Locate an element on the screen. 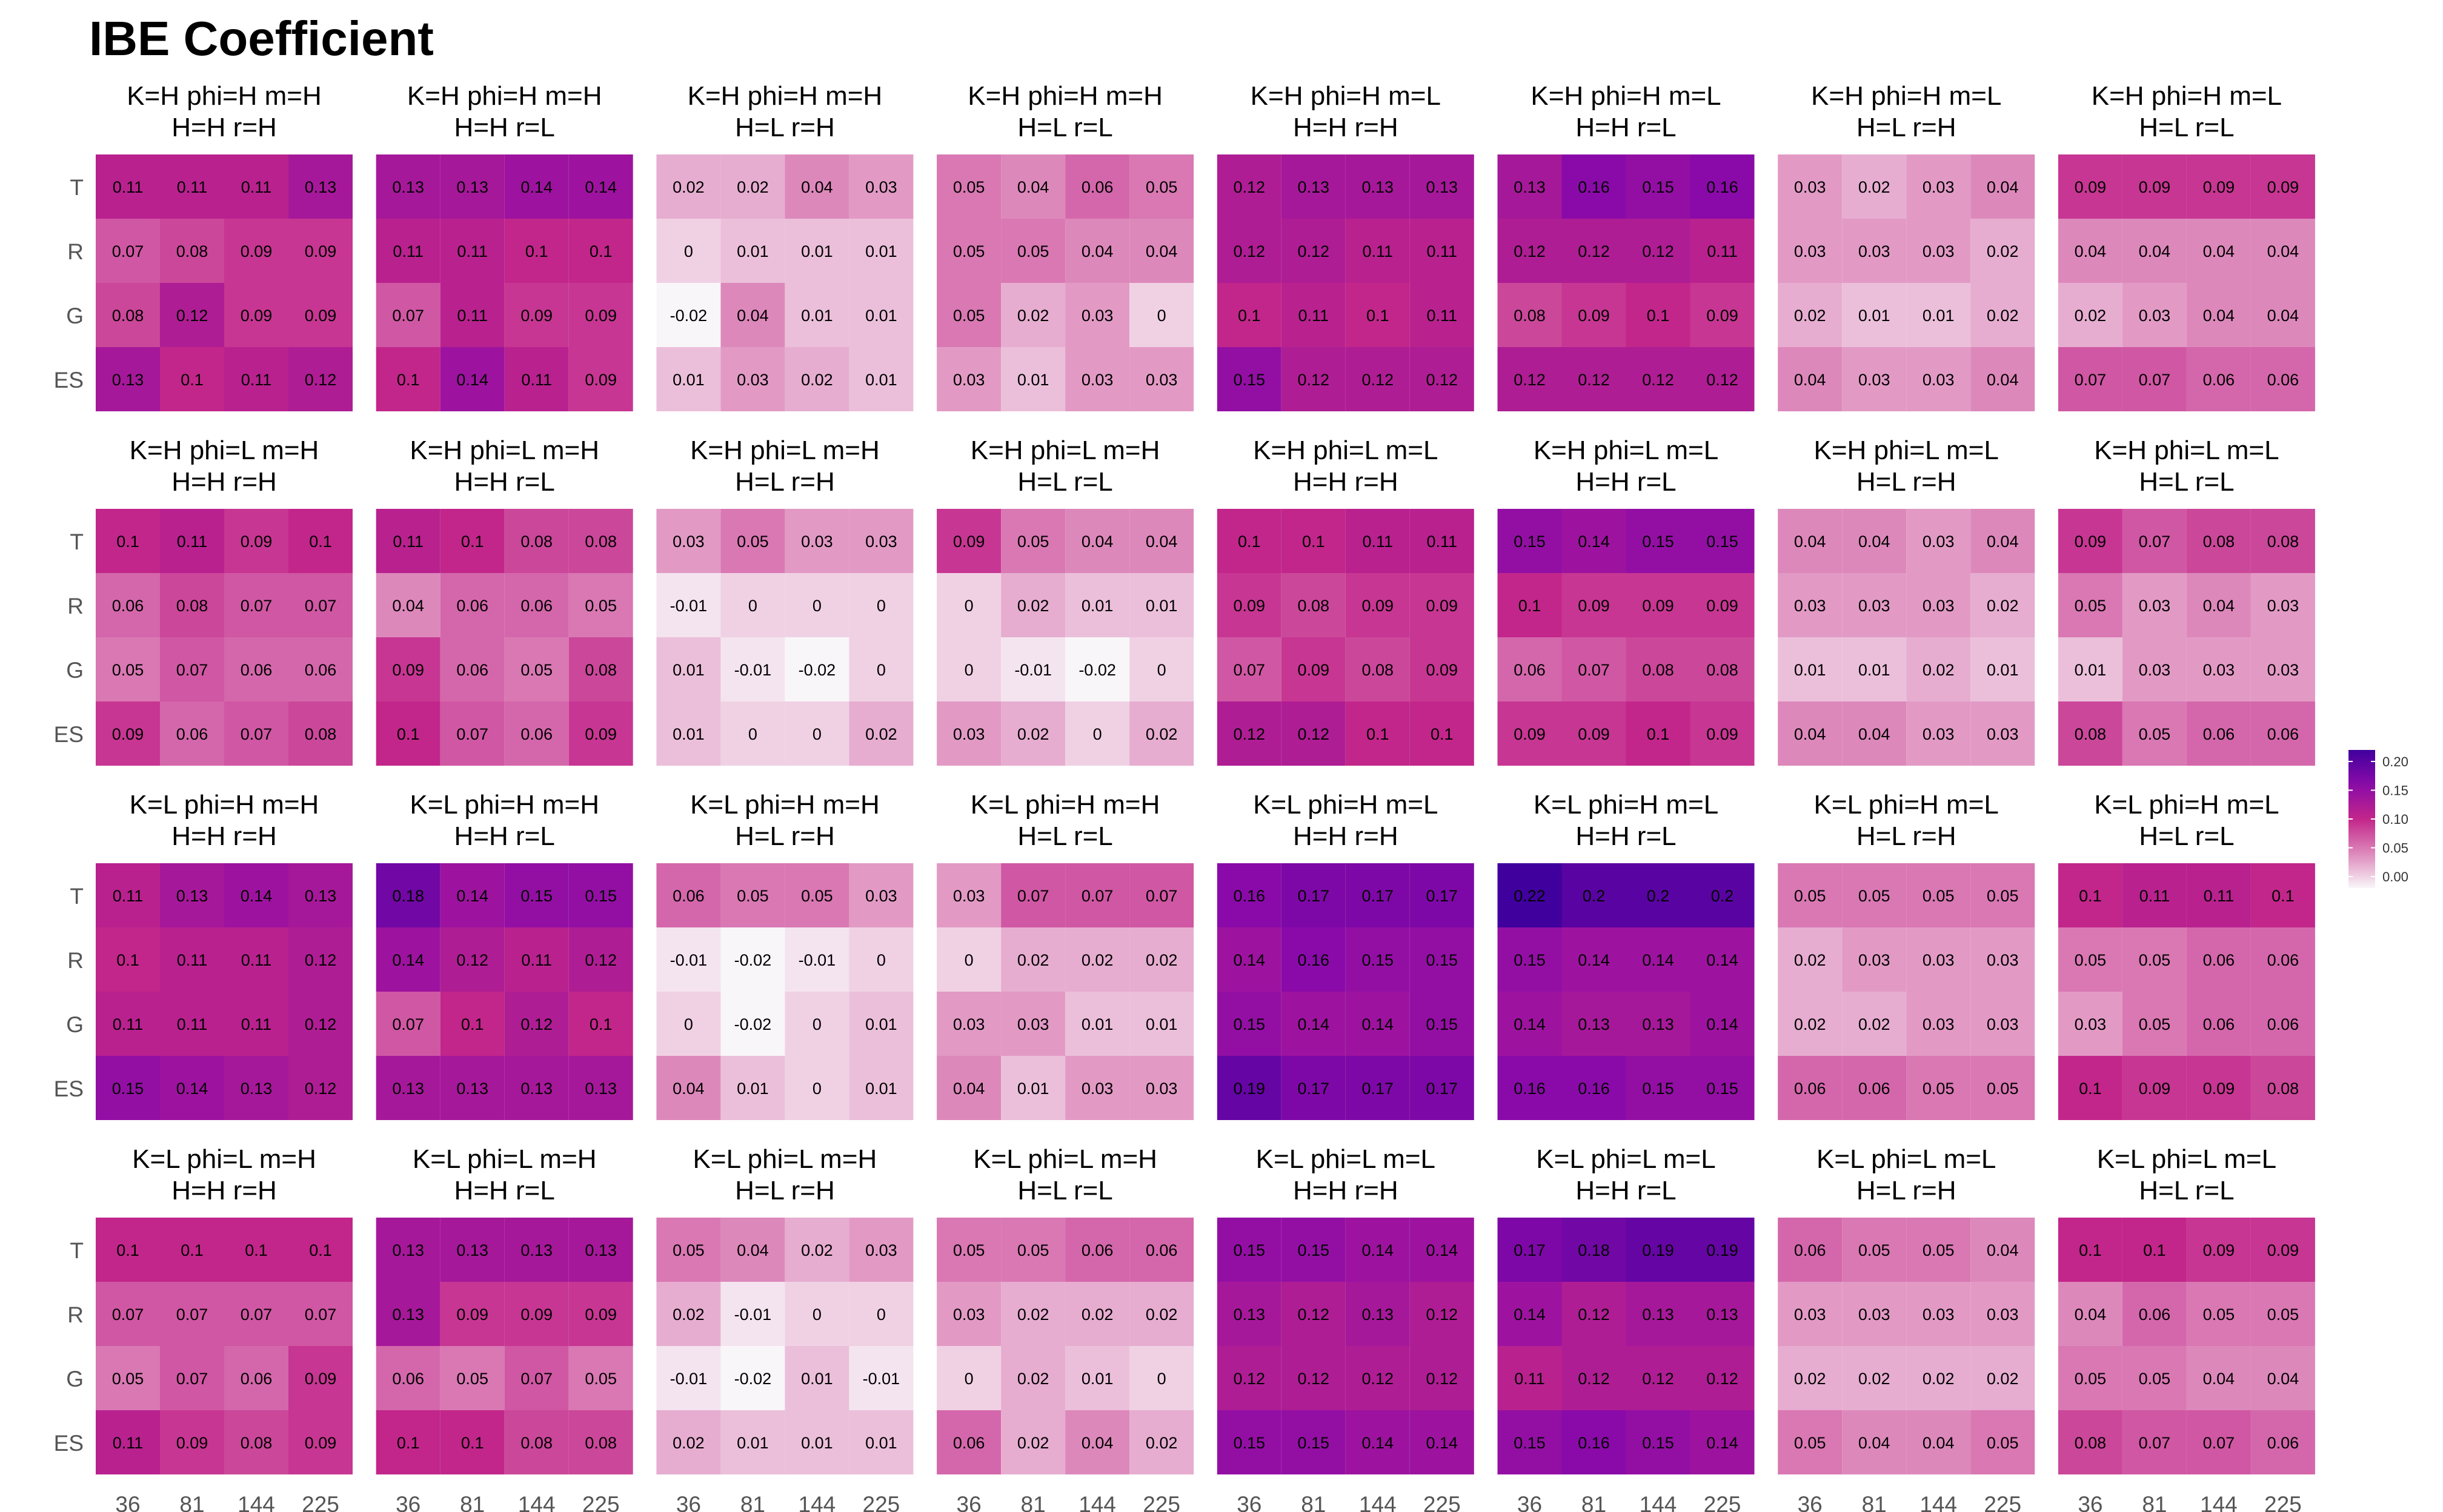  panel-title-line1: K=L phi=L m=H is located at coordinates (224, 1159).